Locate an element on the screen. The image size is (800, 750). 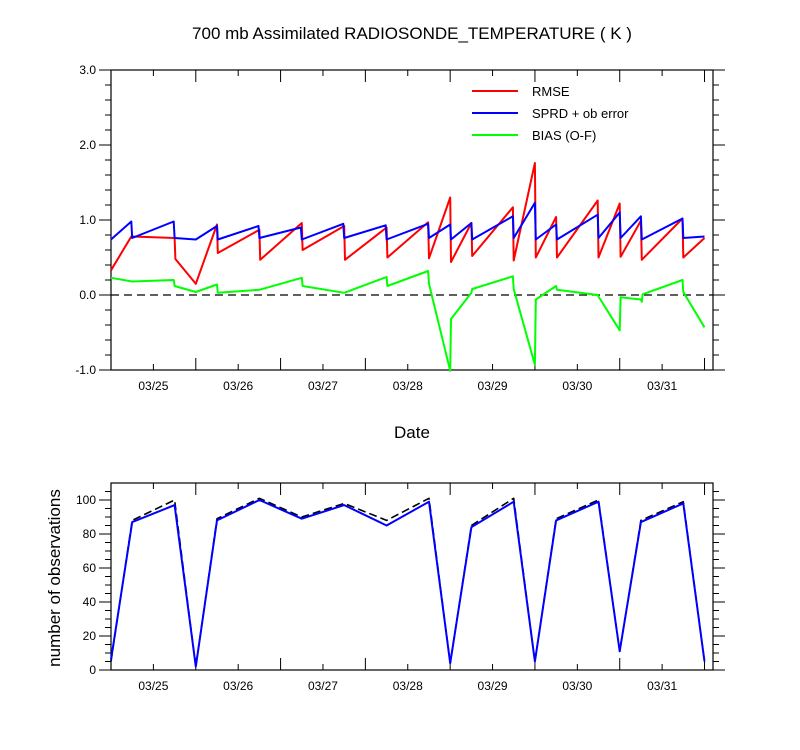
legend-label: RMSE is located at coordinates (551, 91).